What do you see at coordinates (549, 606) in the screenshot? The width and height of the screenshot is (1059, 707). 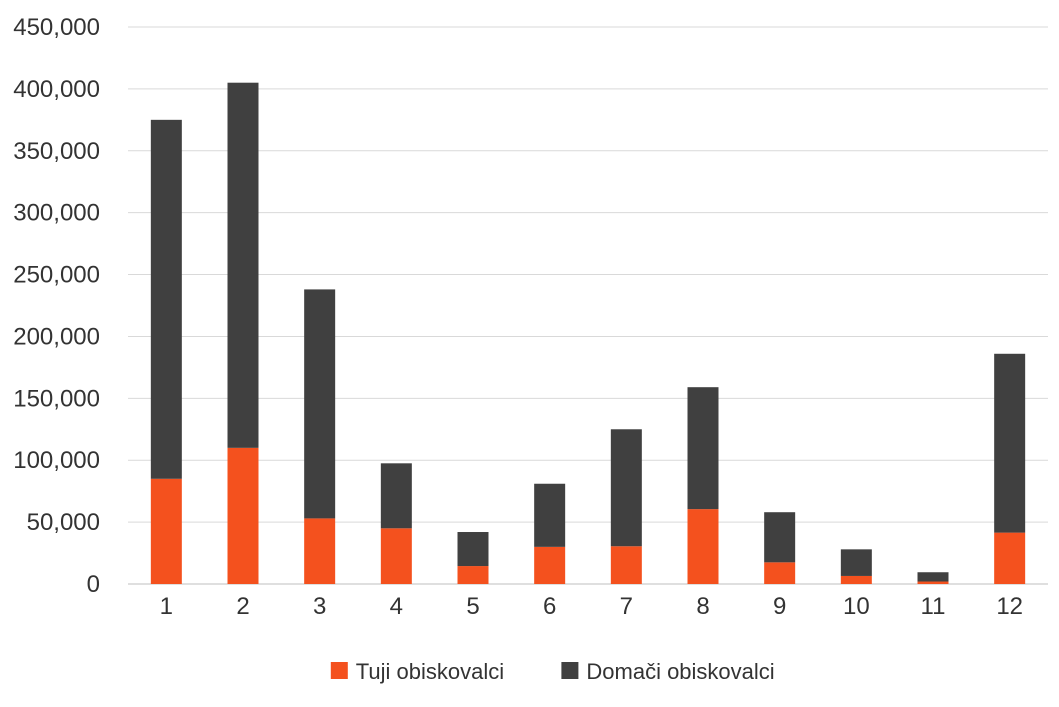 I see `x-tick-label: 6` at bounding box center [549, 606].